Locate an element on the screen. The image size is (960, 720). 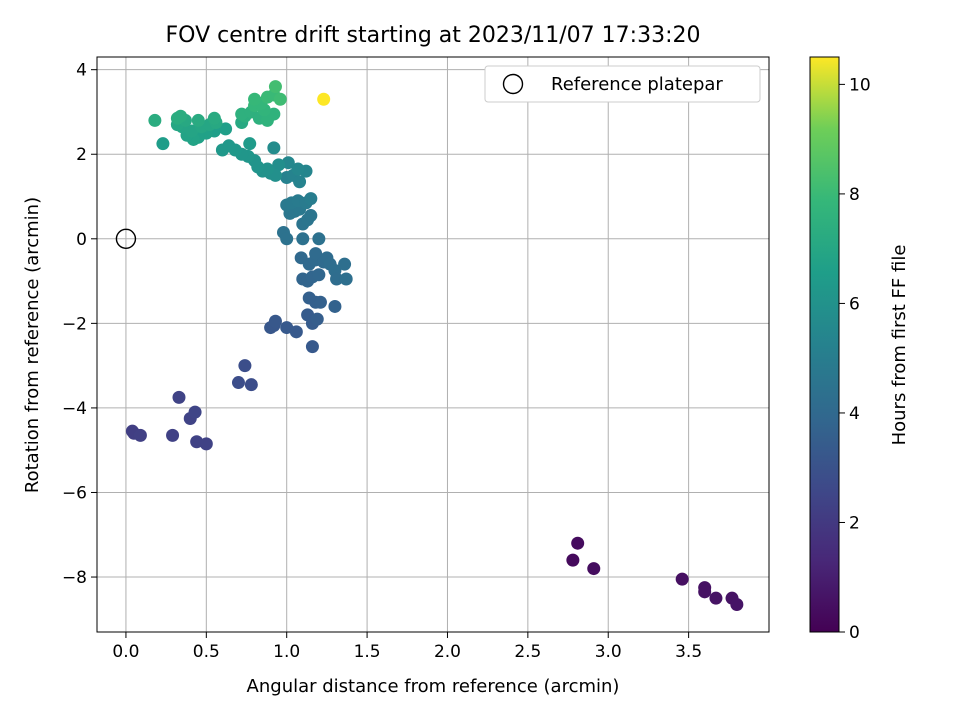
x-tick-label: 1.0 is located at coordinates (286, 652).